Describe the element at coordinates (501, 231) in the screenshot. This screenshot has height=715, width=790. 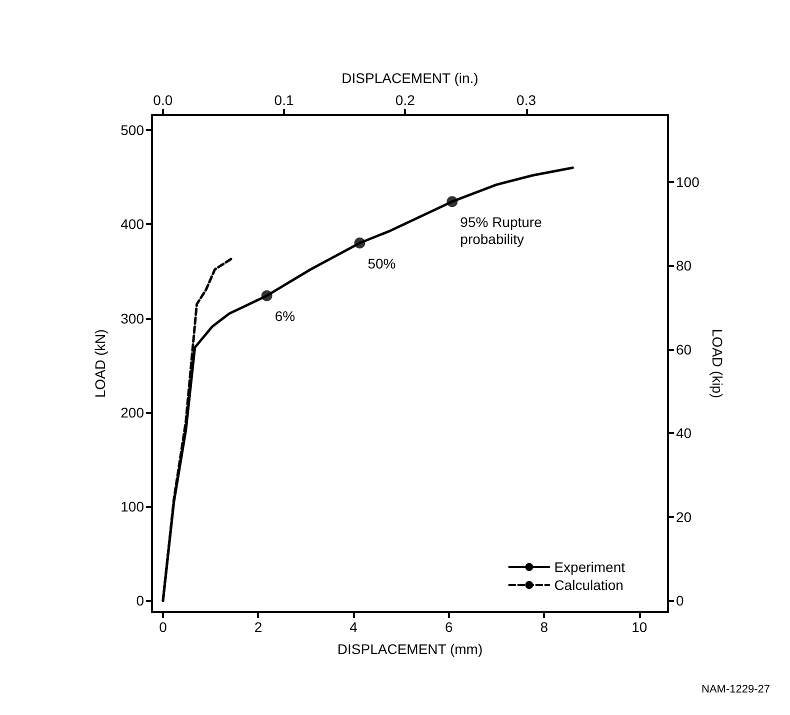
I see `annotation: 95% Rupture probability` at that location.